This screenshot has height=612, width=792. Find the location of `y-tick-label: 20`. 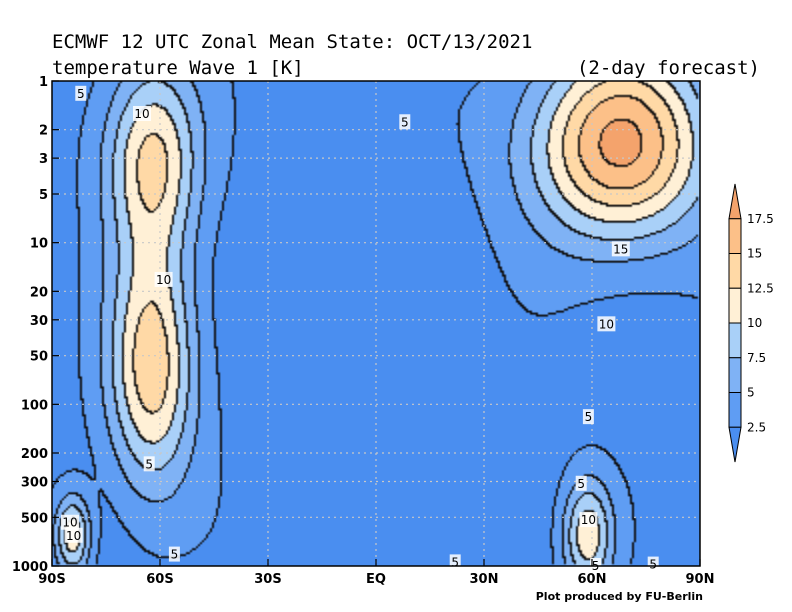

y-tick-label: 20 is located at coordinates (39, 292).